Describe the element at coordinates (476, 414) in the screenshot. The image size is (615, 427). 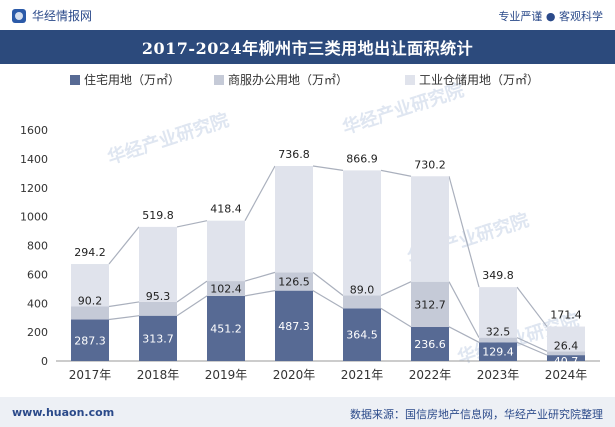
I see `data-source: 数据来源：国信房地产信息网，华经产业研究院整理` at that location.